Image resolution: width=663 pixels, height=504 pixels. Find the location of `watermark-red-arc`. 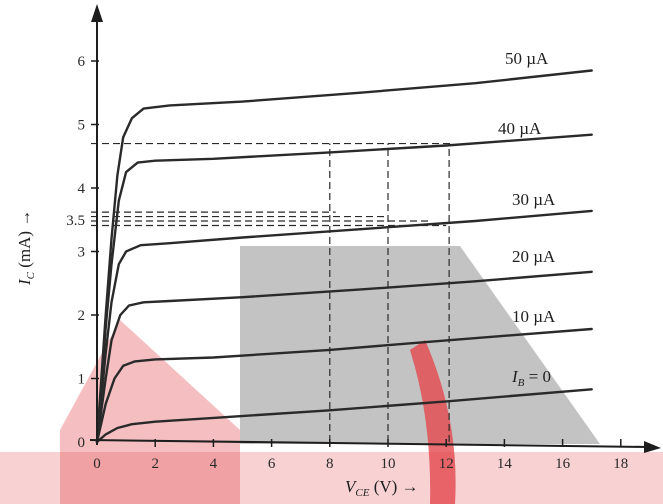

watermark-red-arc is located at coordinates (433, 422).